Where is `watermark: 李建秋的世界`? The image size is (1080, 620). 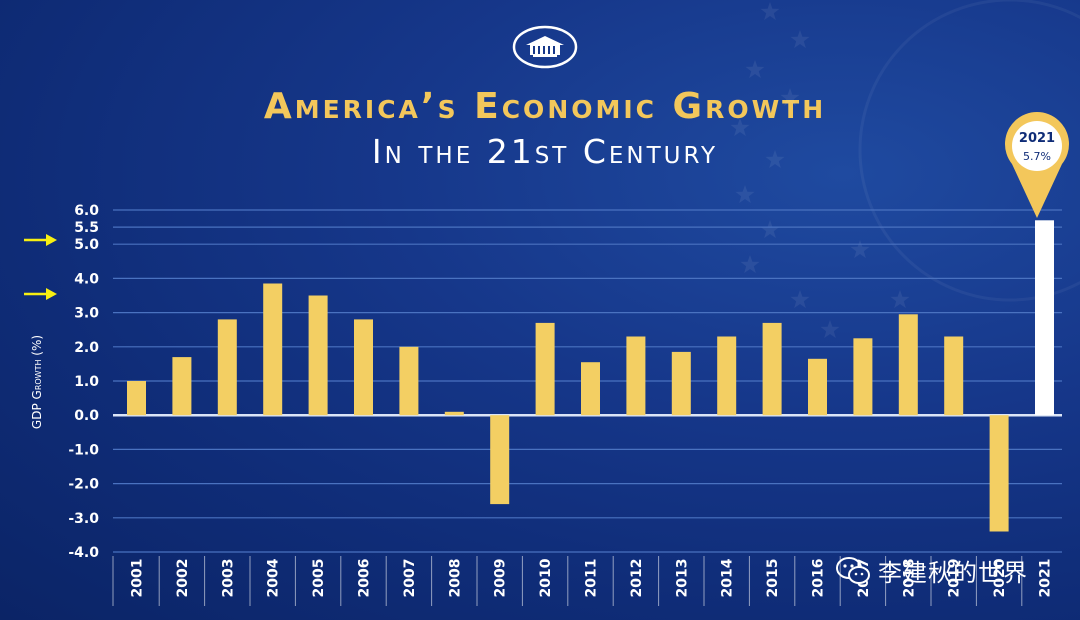 watermark: 李建秋的世界 is located at coordinates (932, 570).